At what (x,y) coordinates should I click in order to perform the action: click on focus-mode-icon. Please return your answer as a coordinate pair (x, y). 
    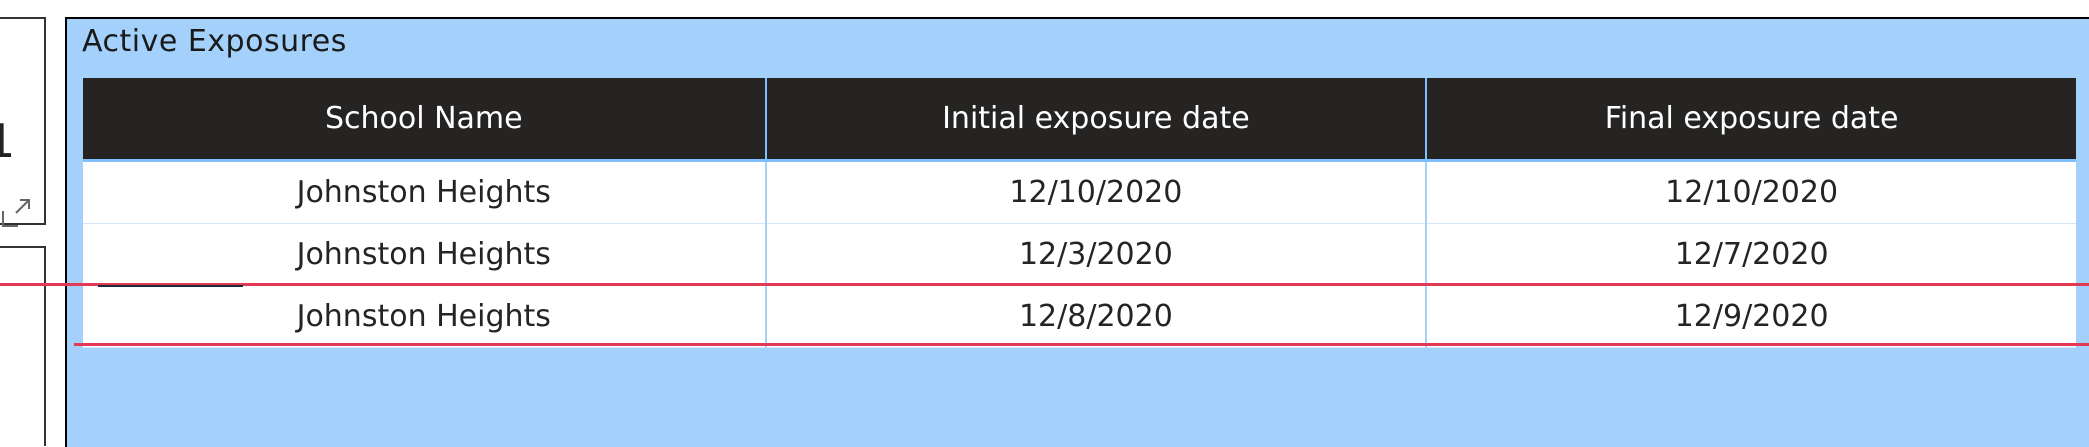
    Looking at the image, I should click on (16, 213).